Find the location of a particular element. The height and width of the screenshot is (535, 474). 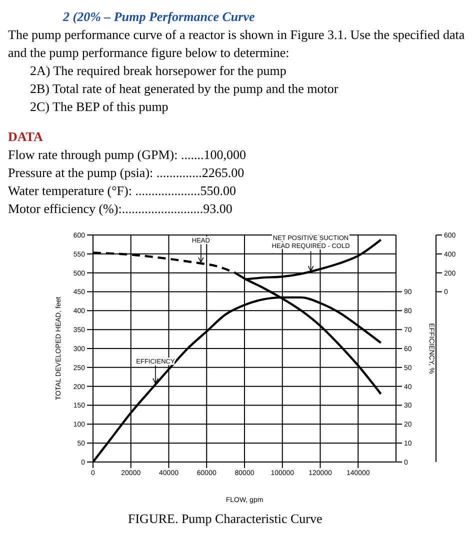

text: 2C) The BEP of this pump is located at coordinates (99, 106).